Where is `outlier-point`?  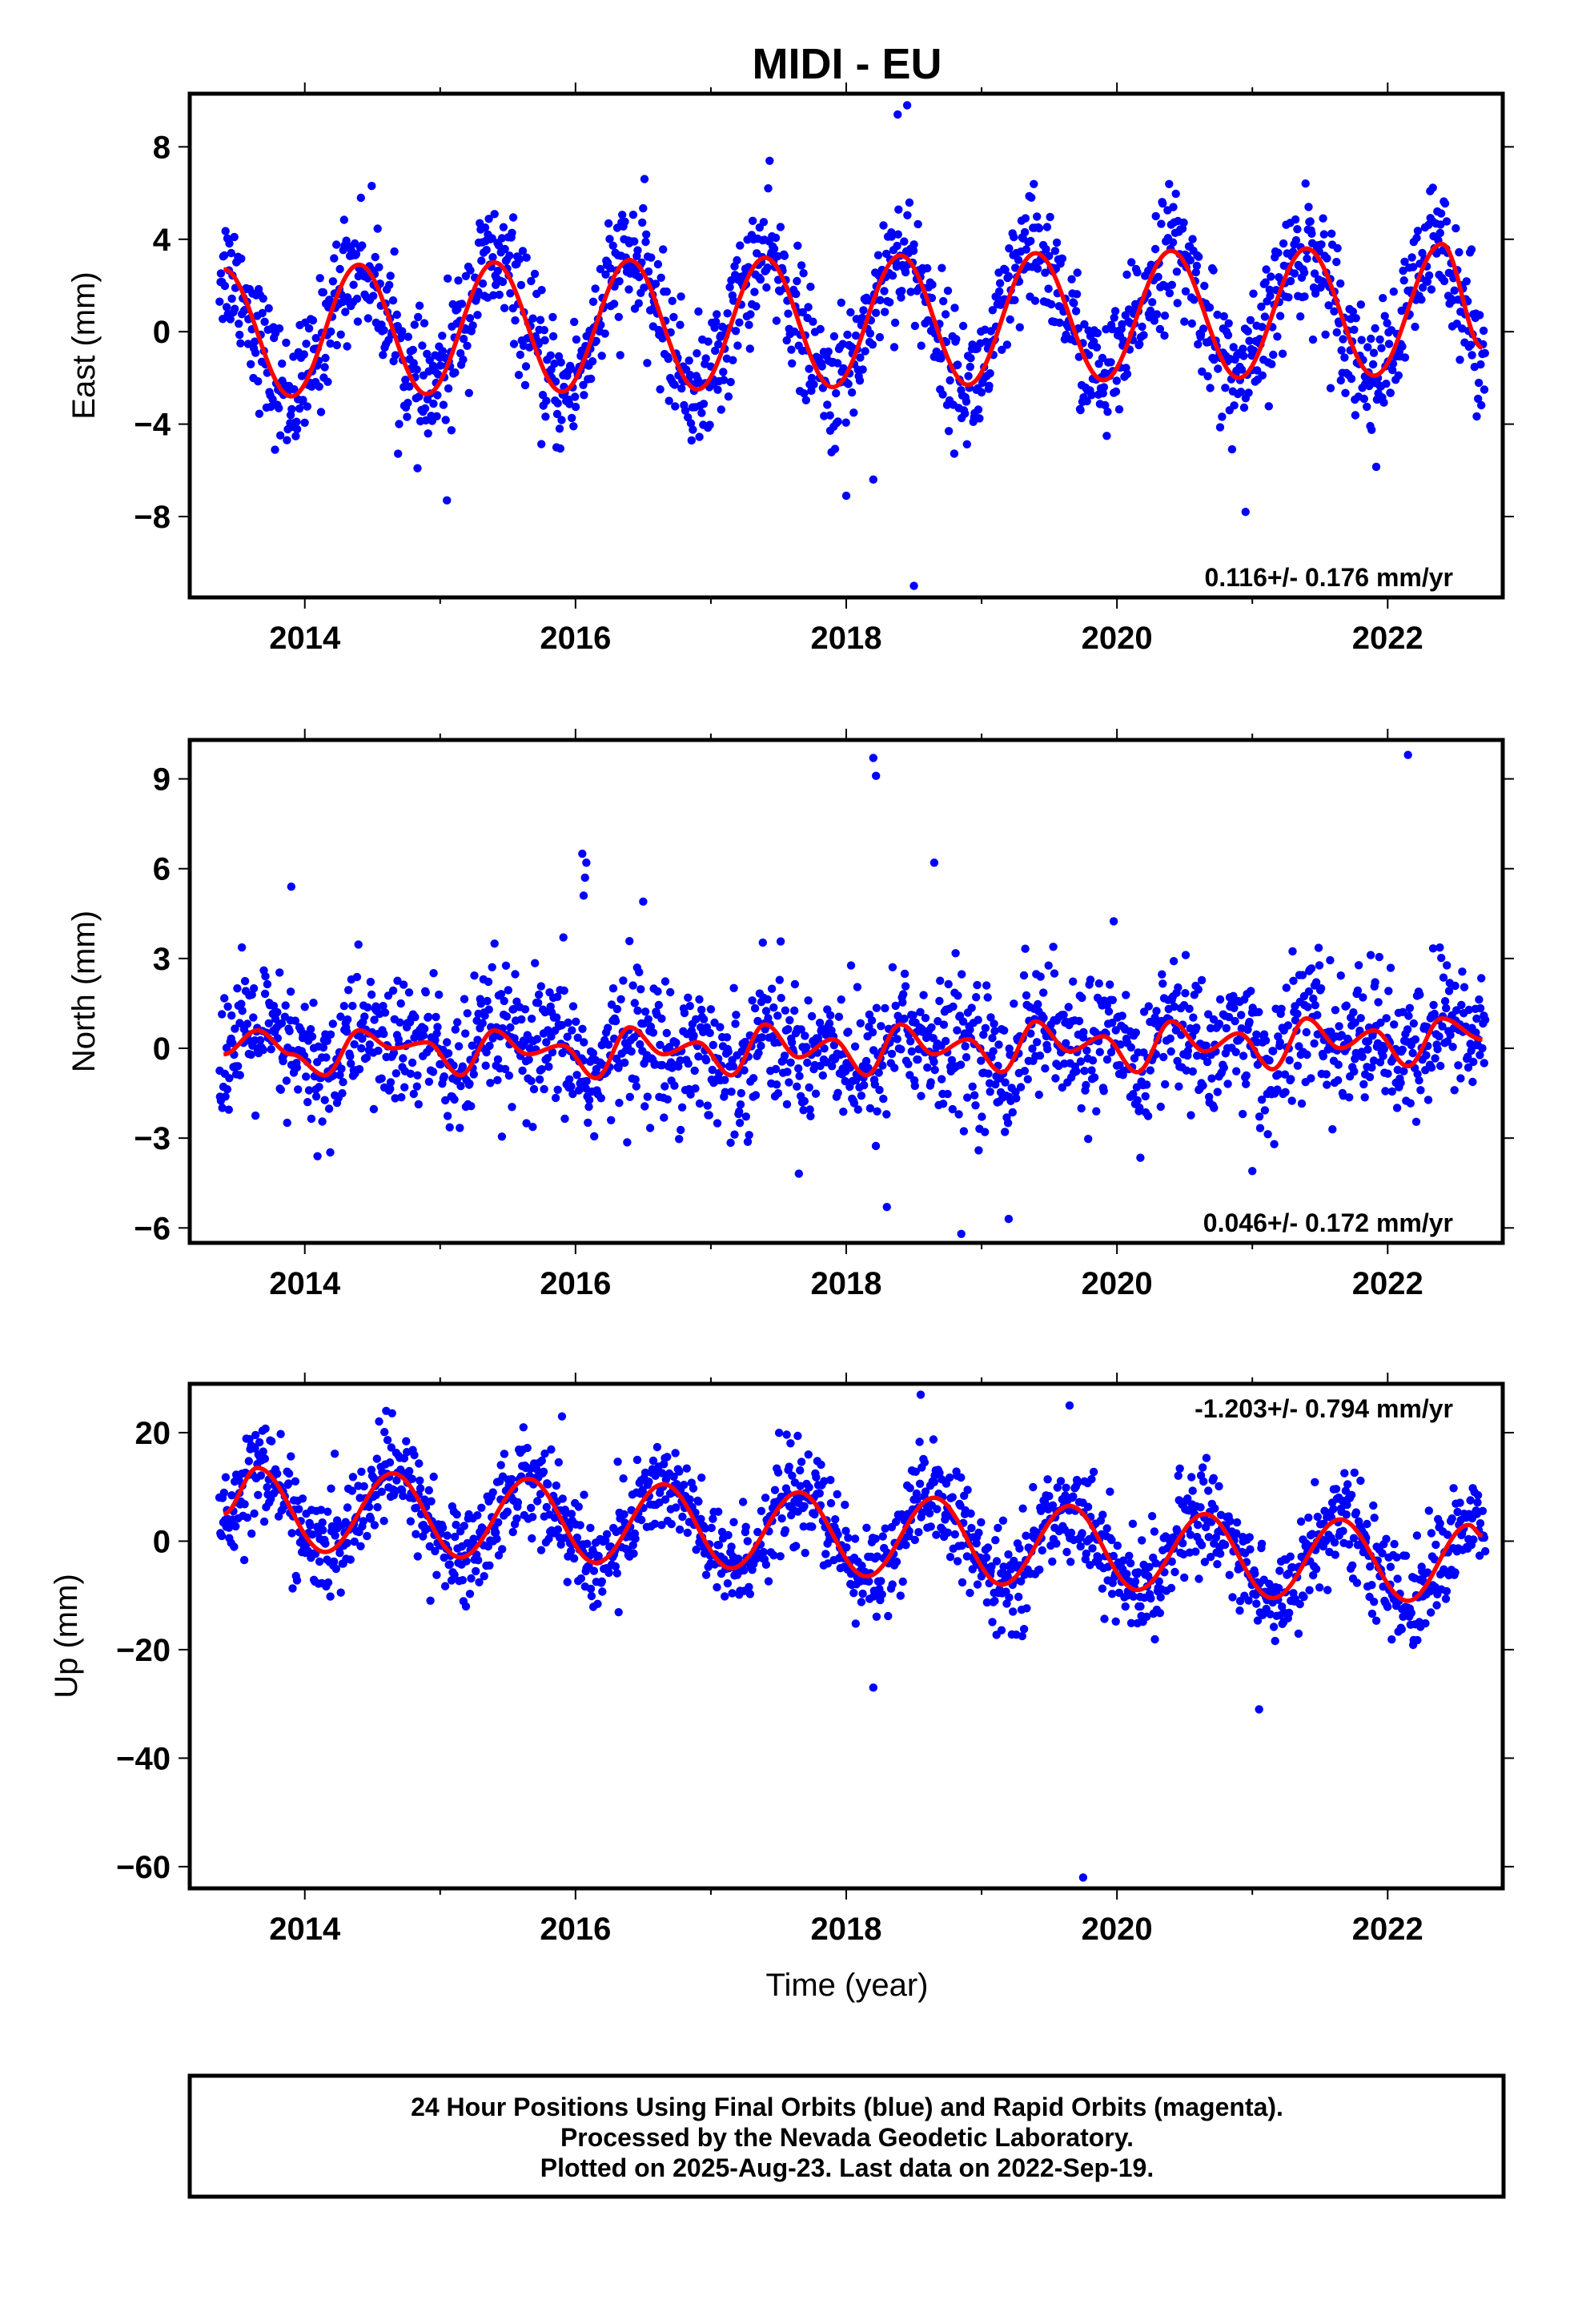
outlier-point is located at coordinates (846, 496).